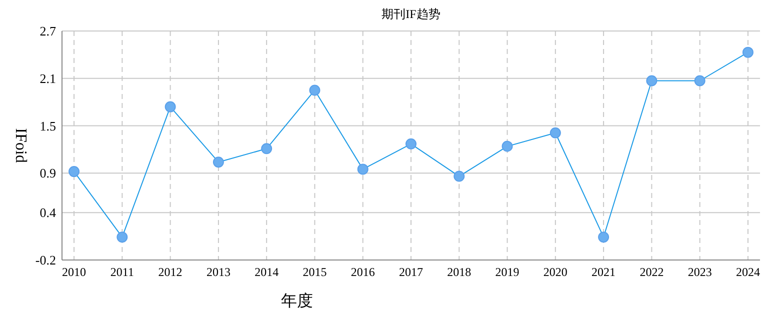 Image resolution: width=782 pixels, height=330 pixels. I want to click on x-tick-label: 2010, so click(74, 272).